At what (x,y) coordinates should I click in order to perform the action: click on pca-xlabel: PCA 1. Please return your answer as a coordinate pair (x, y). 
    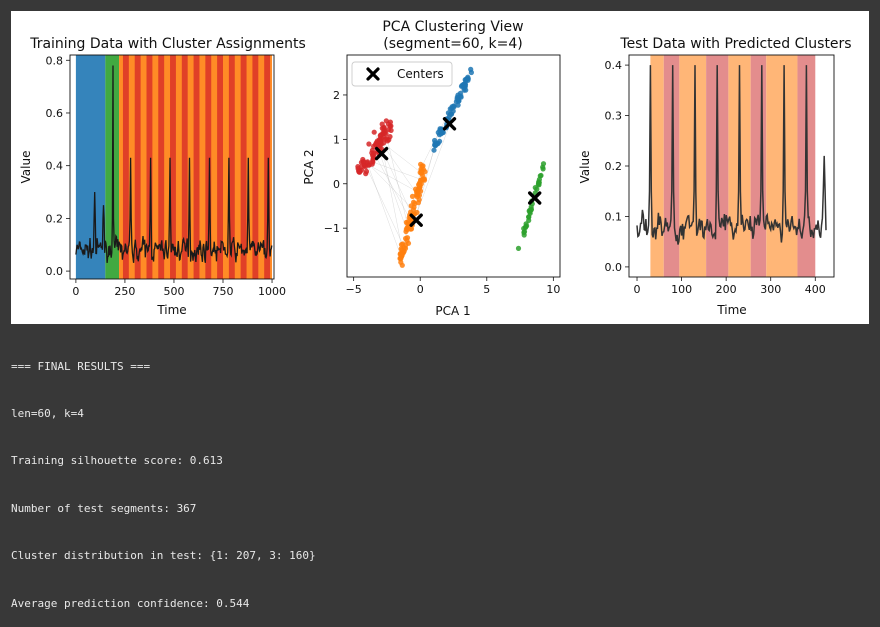
    Looking at the image, I should click on (452, 311).